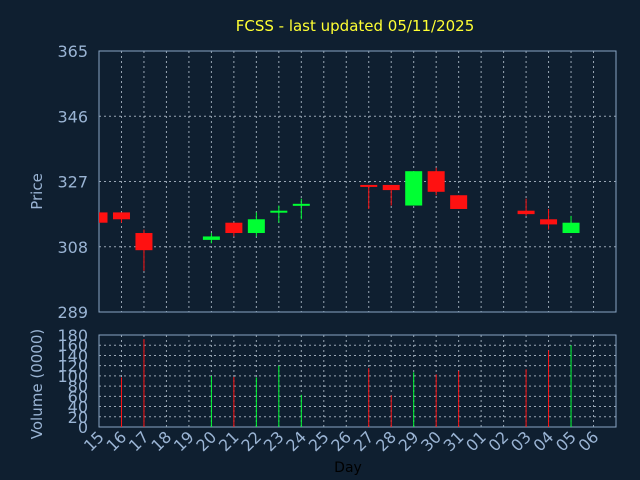  Describe the element at coordinates (72, 355) in the screenshot. I see `volume-tick-label: 140` at that location.